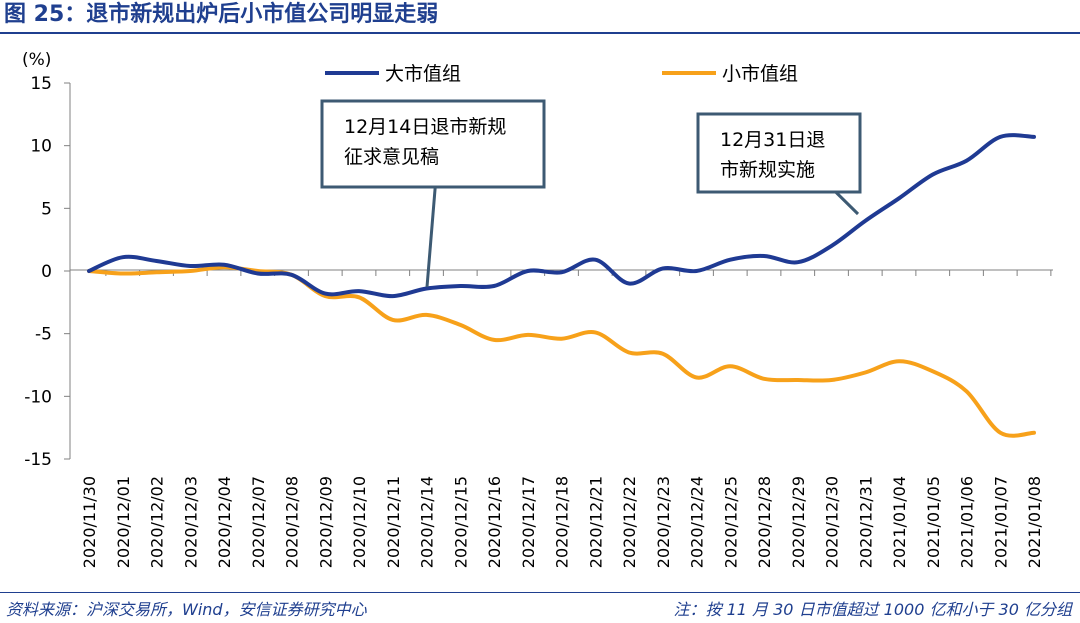 The width and height of the screenshot is (1080, 623). What do you see at coordinates (760, 74) in the screenshot?
I see `legend-label-small: 小市值组` at bounding box center [760, 74].